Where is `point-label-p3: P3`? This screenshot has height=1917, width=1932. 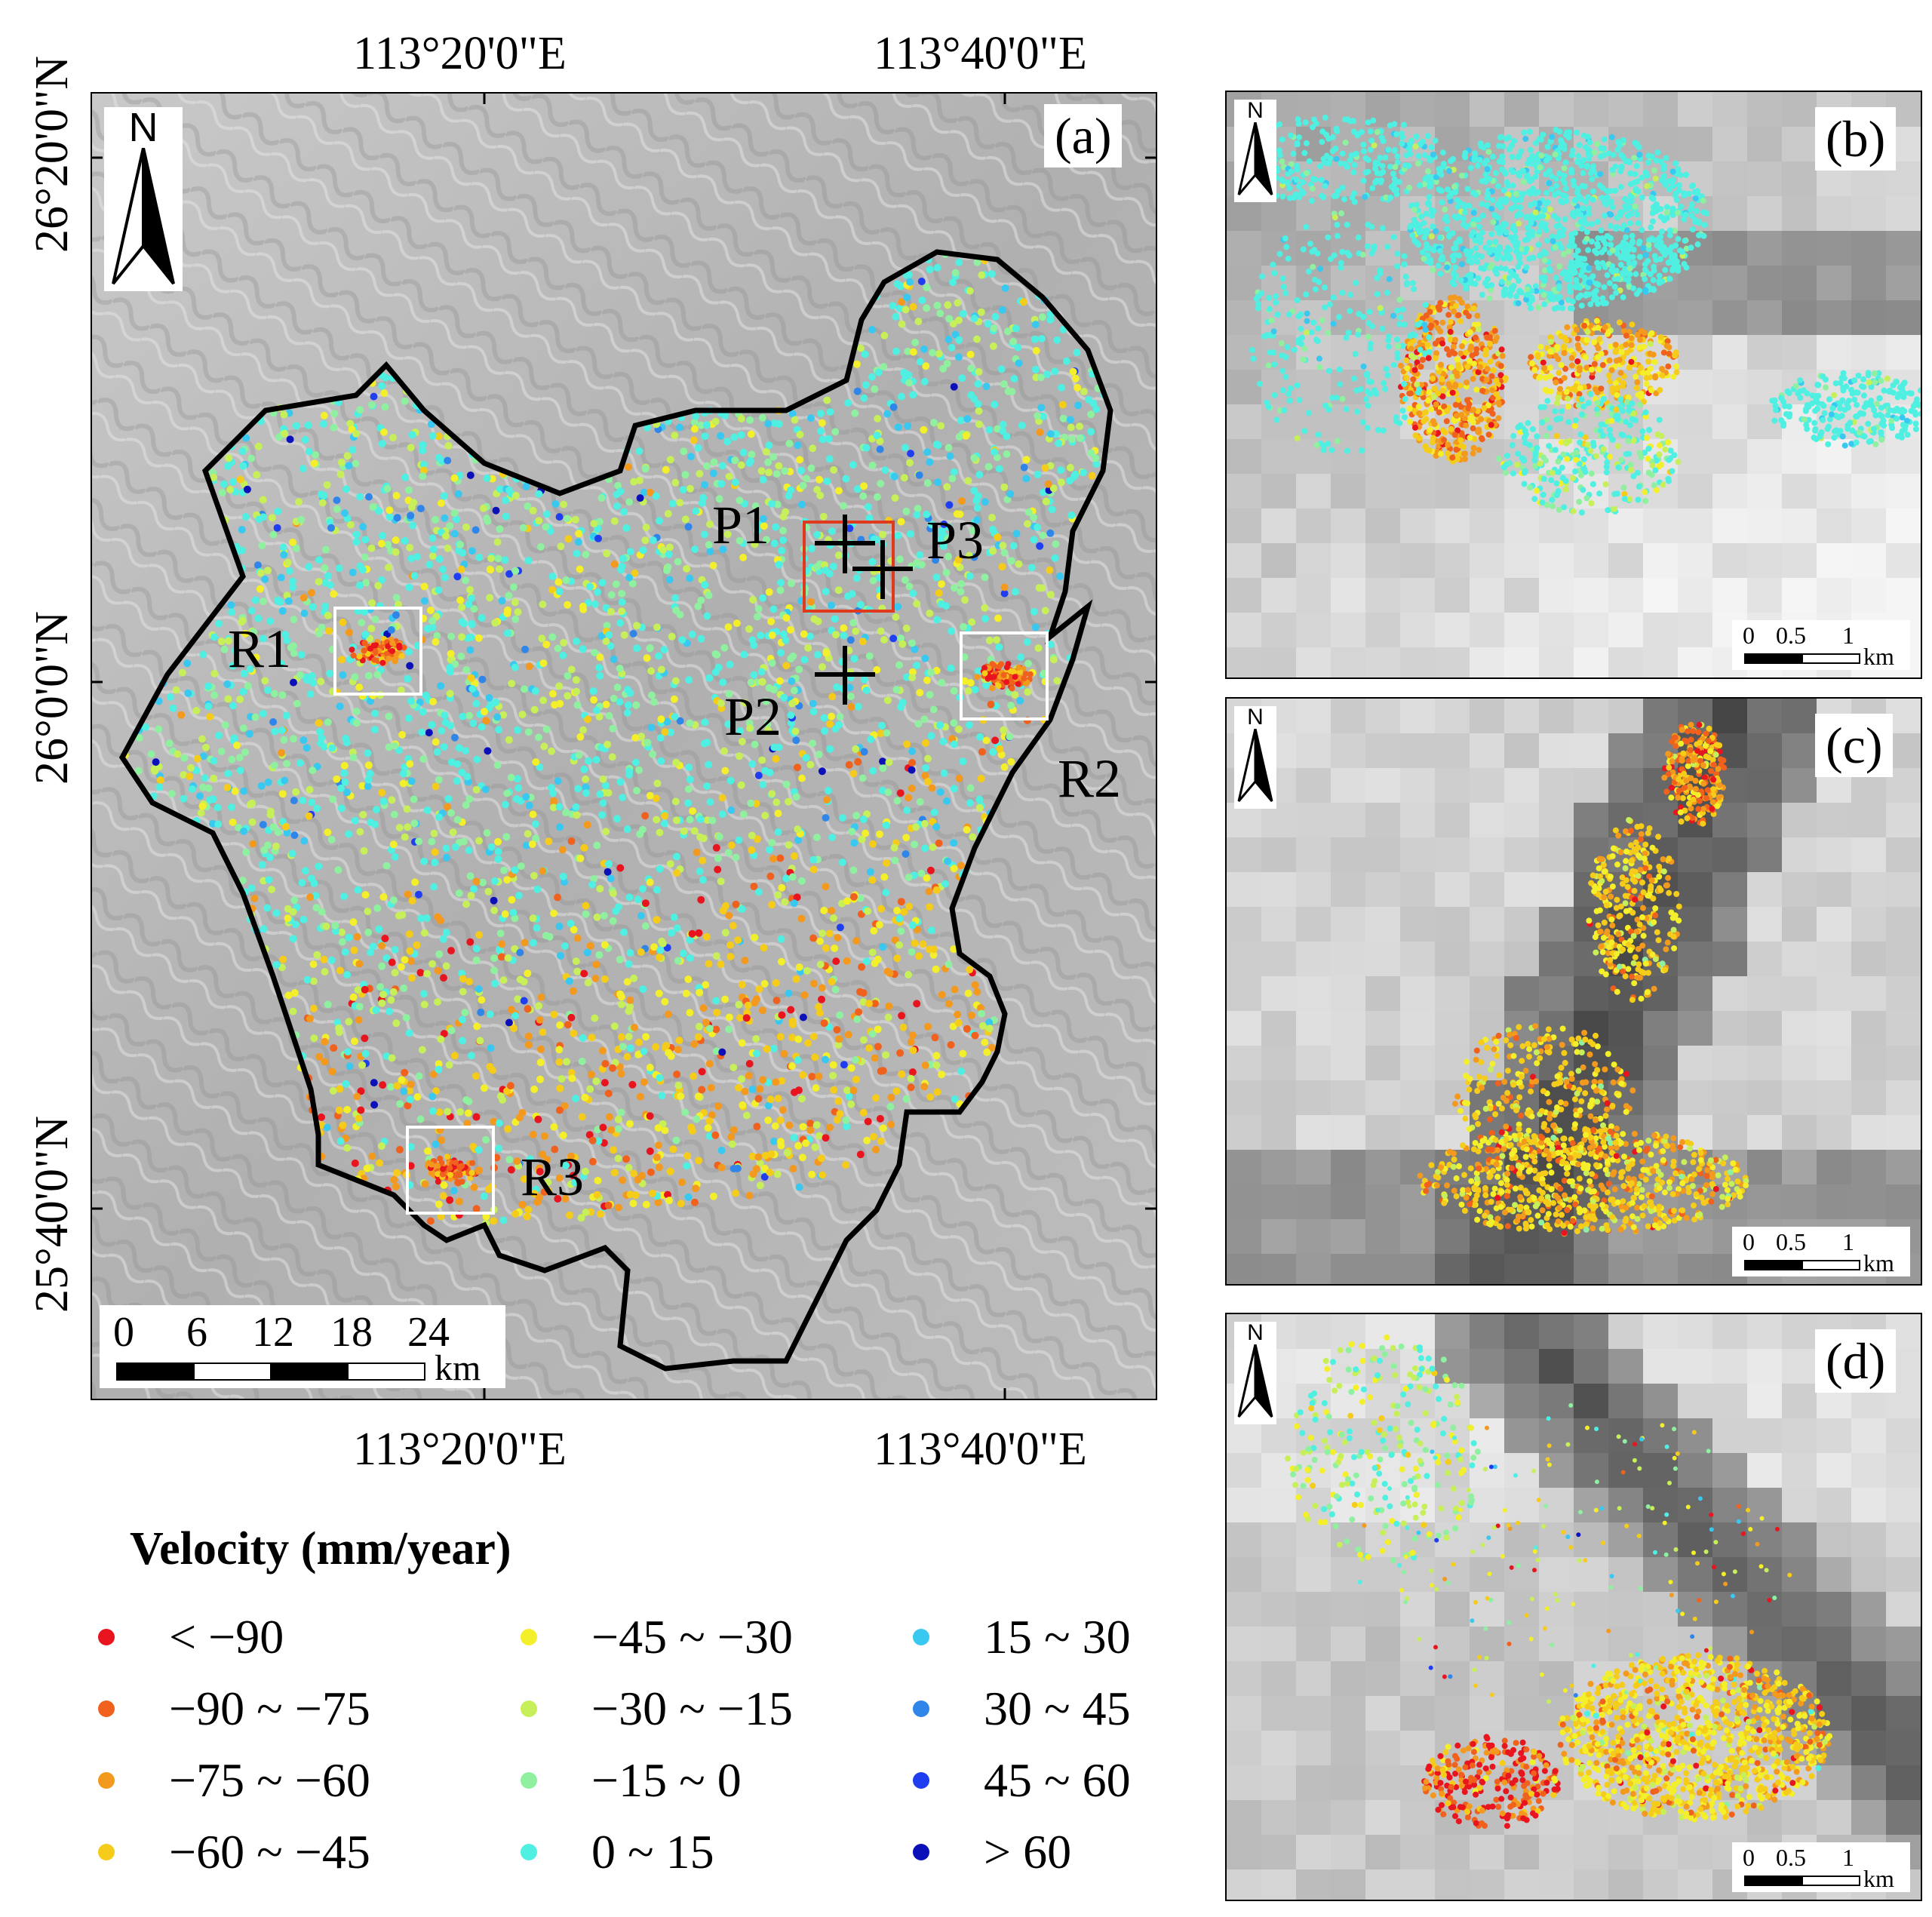 point-label-p3: P3 is located at coordinates (955, 540).